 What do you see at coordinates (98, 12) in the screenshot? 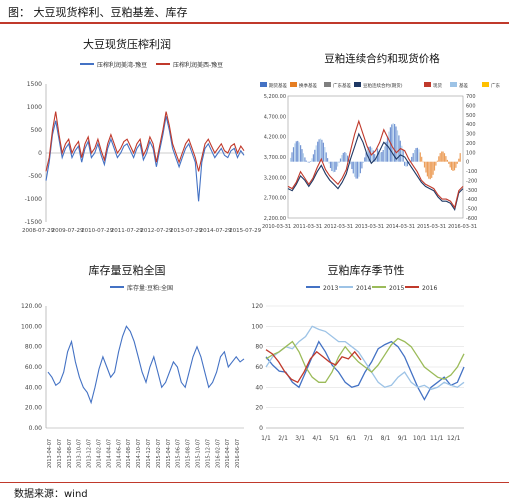
I see `figure-caption: 图： 大豆现货榨利、豆粕基差、库存` at bounding box center [98, 12].